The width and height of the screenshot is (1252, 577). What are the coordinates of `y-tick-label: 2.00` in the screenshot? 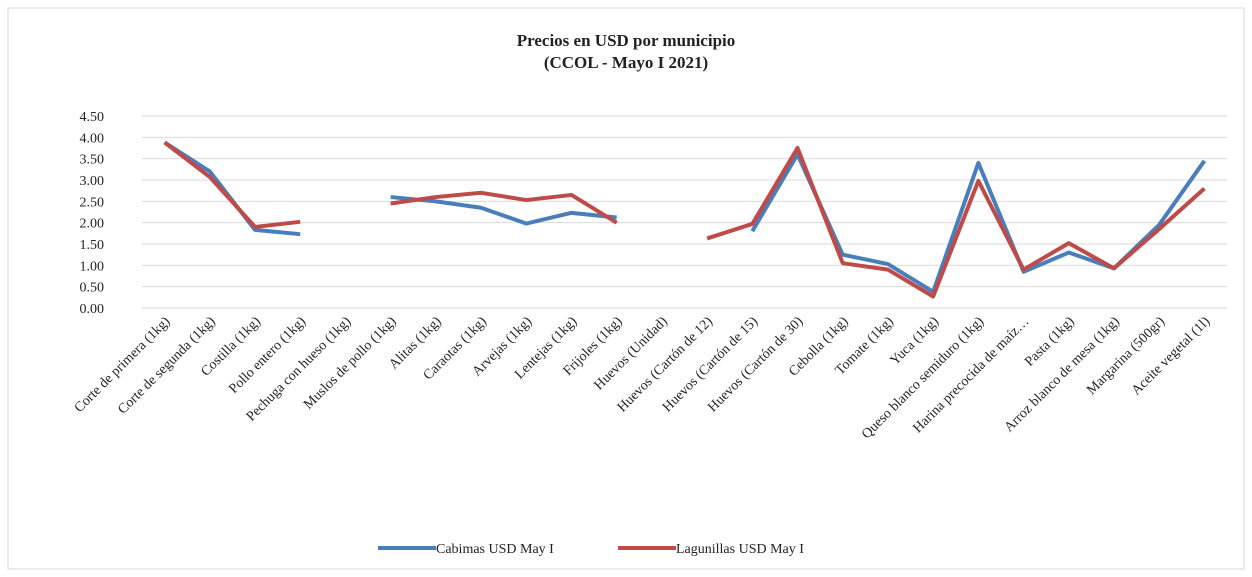 It's located at (92, 224).